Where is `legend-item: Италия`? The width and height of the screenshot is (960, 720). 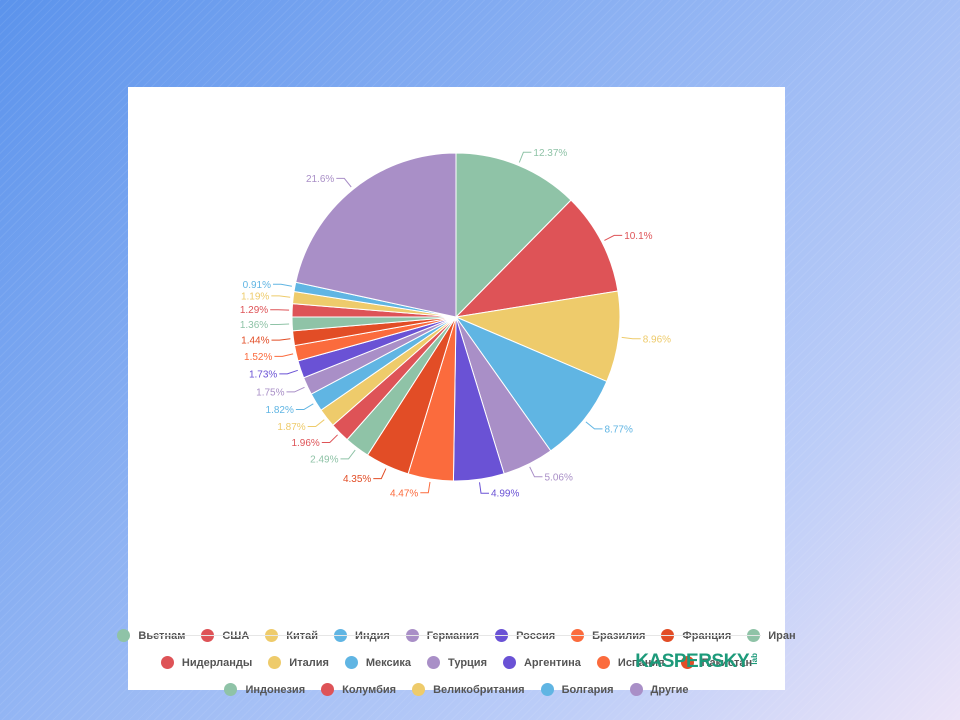
legend-item: Италия is located at coordinates (298, 662).